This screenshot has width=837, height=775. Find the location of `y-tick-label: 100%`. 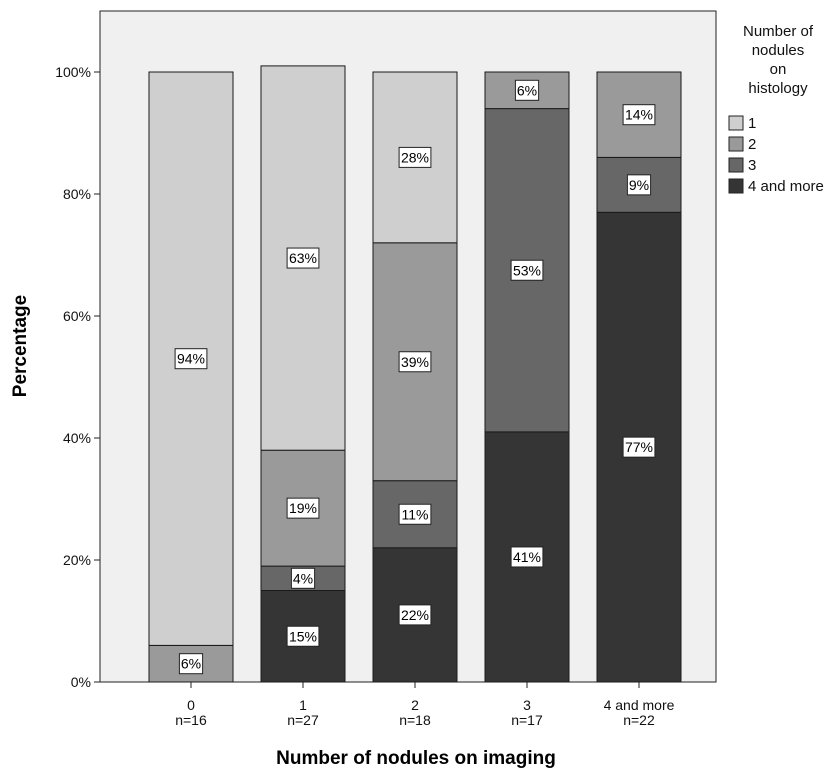

y-tick-label: 100% is located at coordinates (73, 72).